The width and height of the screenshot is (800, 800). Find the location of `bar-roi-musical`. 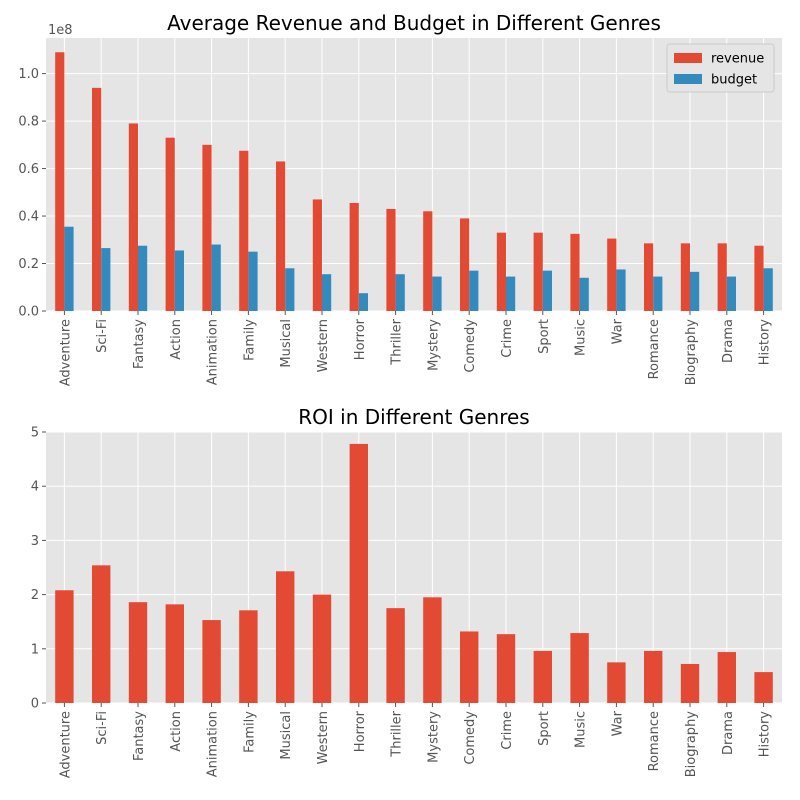

bar-roi-musical is located at coordinates (285, 637).